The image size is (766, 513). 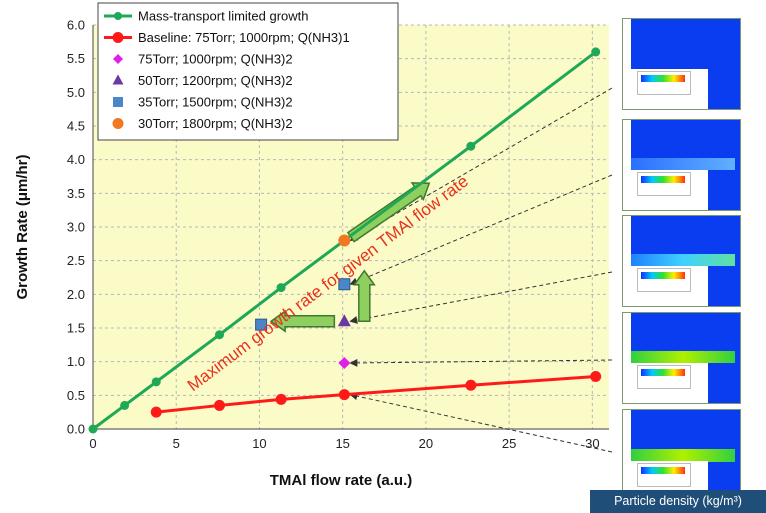 What do you see at coordinates (223, 16) in the screenshot?
I see `legend-label: Mass-transport limited growth` at bounding box center [223, 16].